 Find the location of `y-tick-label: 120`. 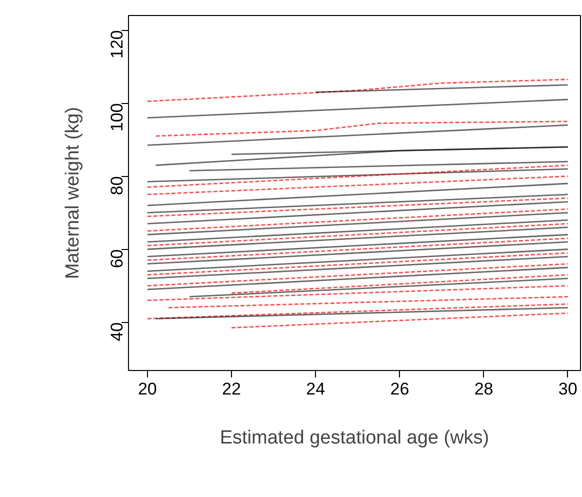

y-tick-label: 120 is located at coordinates (117, 44).